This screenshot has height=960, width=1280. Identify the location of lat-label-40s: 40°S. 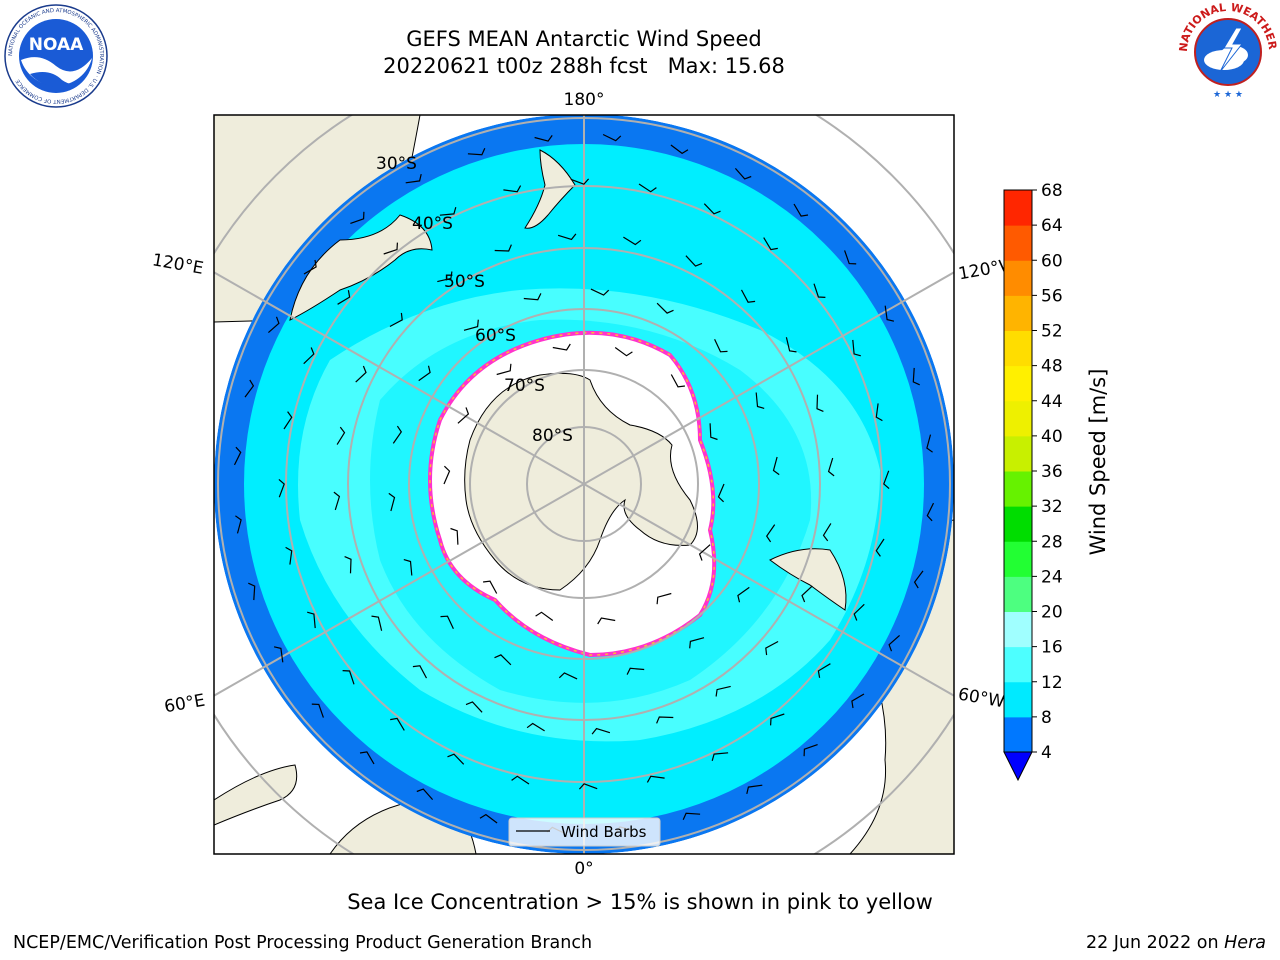
(432, 224).